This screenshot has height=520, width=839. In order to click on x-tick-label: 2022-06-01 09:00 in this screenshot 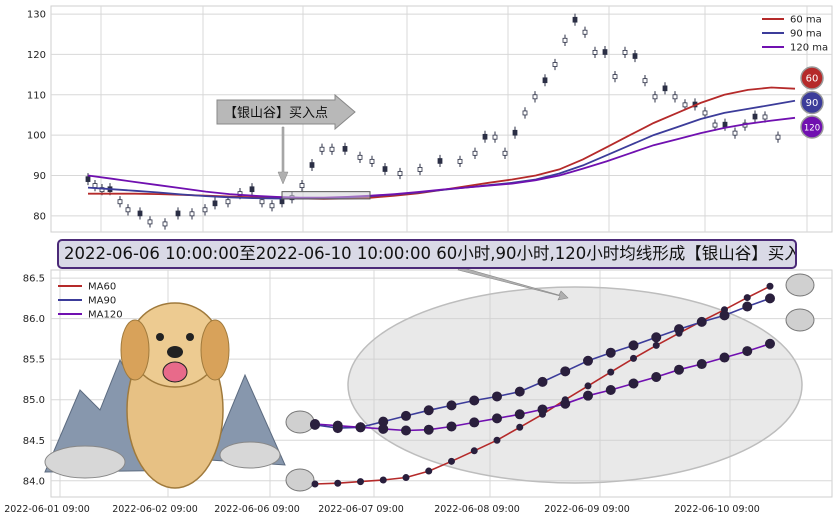, I will do `click(47, 509)`.